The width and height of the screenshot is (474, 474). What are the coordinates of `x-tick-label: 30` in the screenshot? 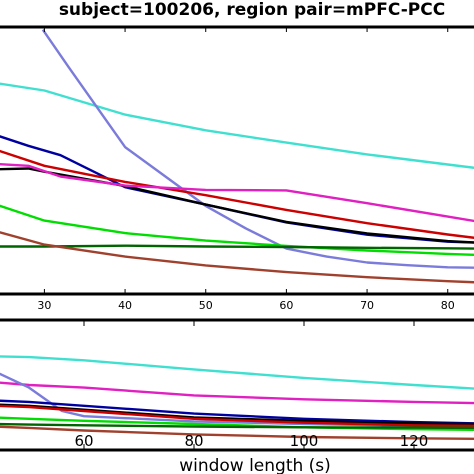 It's located at (44, 305).